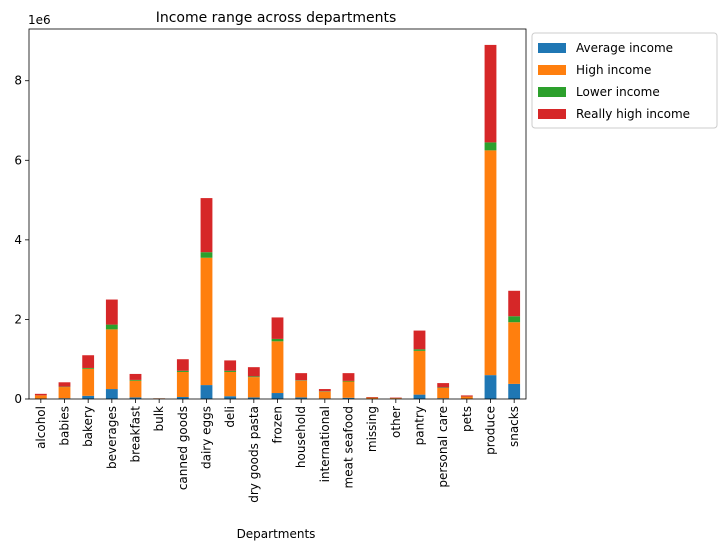 The height and width of the screenshot is (551, 723). What do you see at coordinates (18, 399) in the screenshot?
I see `y-tick-label: 0` at bounding box center [18, 399].